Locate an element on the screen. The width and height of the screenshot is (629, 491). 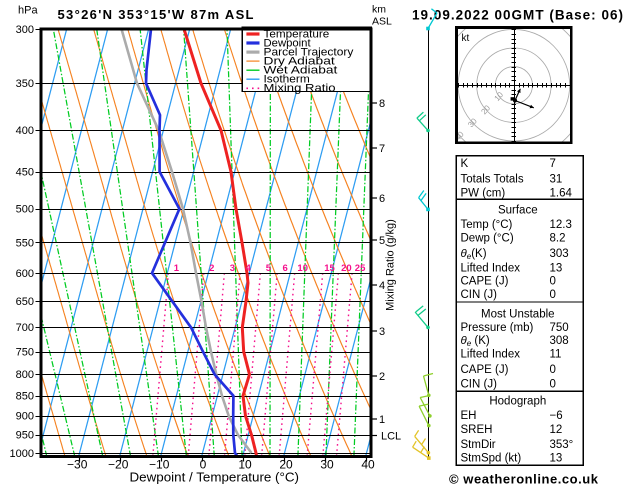
svg-text: Dewp (°C) is located at coordinates (487, 239).